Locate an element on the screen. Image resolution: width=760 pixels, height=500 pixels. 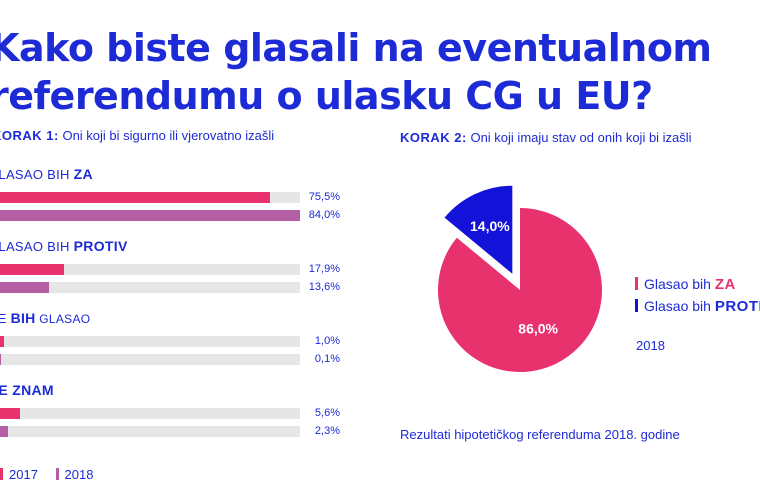
pie-legend-item-za: Glasao bih ZA is located at coordinates (697, 287).